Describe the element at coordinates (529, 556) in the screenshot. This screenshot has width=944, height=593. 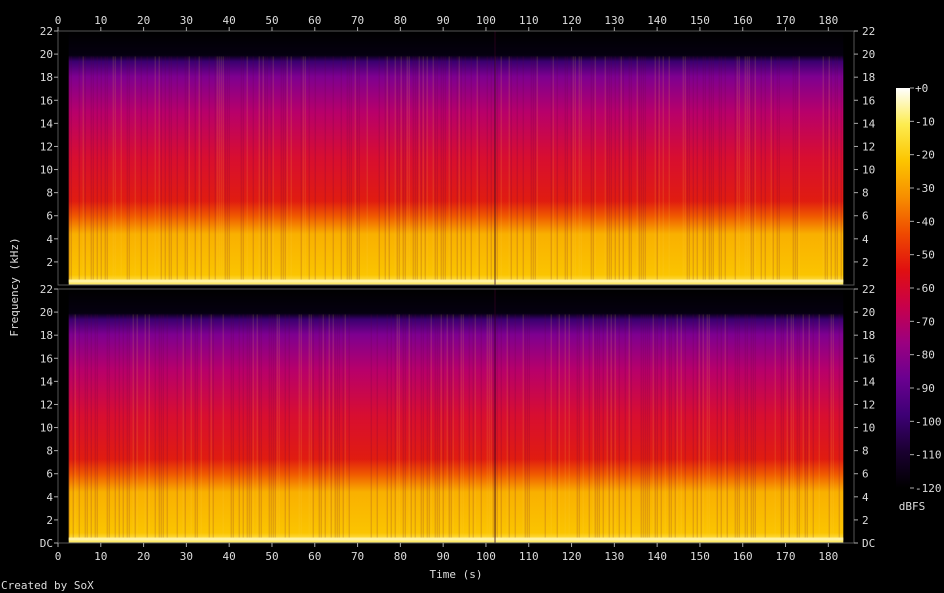
I see `x-tick-label-bottom: 110` at that location.